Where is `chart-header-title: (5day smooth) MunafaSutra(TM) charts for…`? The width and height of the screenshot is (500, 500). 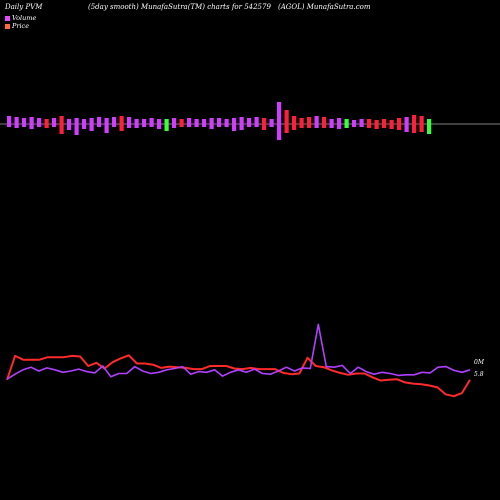 chart-header-title: (5day smooth) MunafaSutra(TM) charts for… is located at coordinates (179, 7).